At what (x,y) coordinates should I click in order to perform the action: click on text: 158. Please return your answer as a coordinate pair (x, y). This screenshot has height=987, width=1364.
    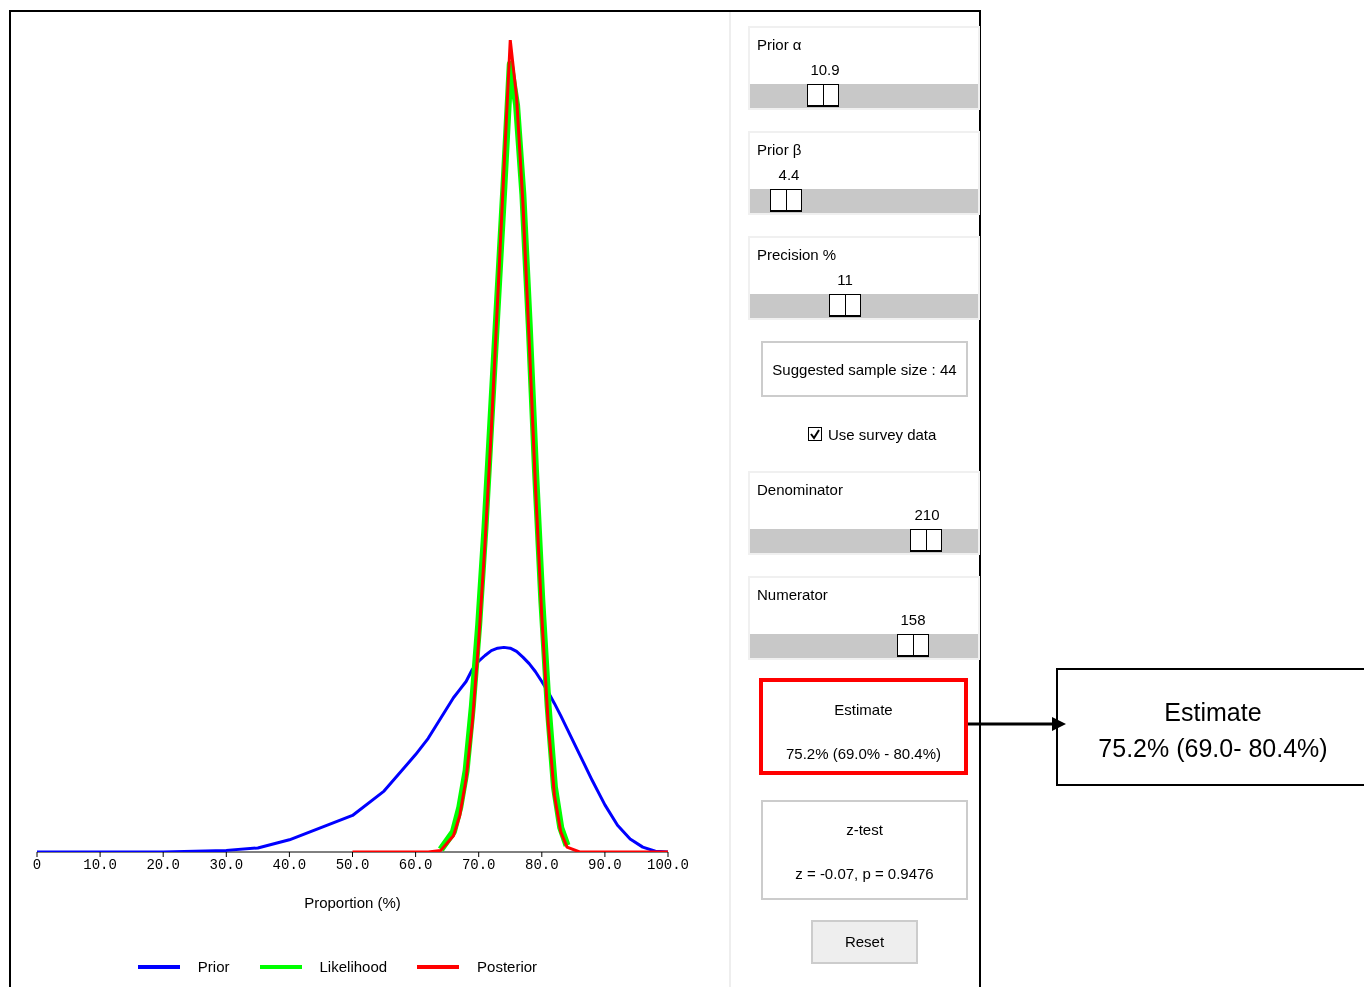
    Looking at the image, I should click on (913, 620).